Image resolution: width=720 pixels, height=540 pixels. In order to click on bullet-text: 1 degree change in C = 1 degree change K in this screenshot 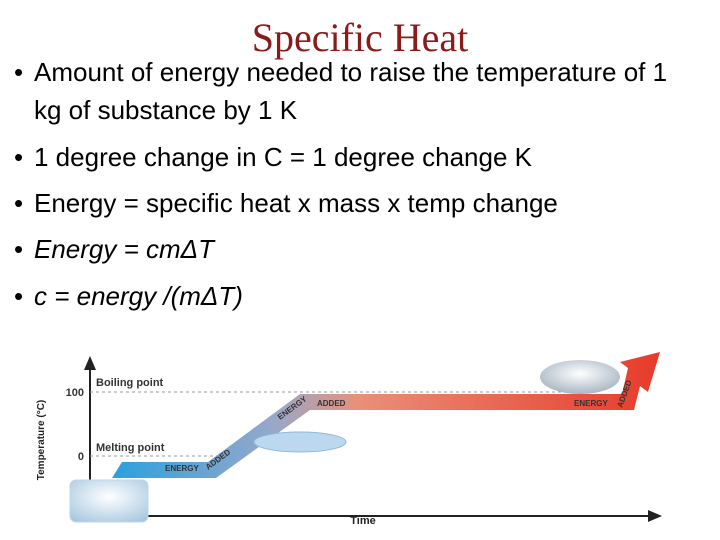, I will do `click(283, 157)`.